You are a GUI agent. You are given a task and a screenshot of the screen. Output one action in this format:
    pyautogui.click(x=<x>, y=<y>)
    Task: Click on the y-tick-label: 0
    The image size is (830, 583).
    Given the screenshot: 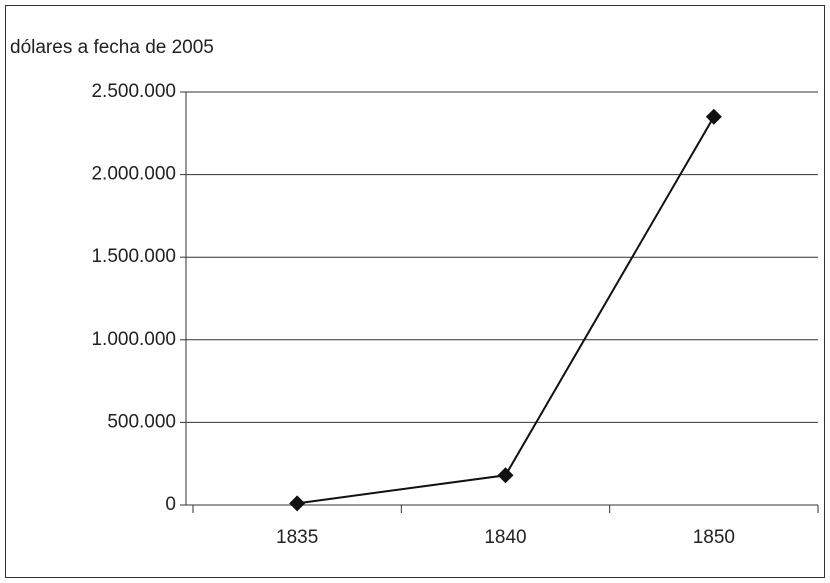 What is the action you would take?
    pyautogui.click(x=170, y=504)
    